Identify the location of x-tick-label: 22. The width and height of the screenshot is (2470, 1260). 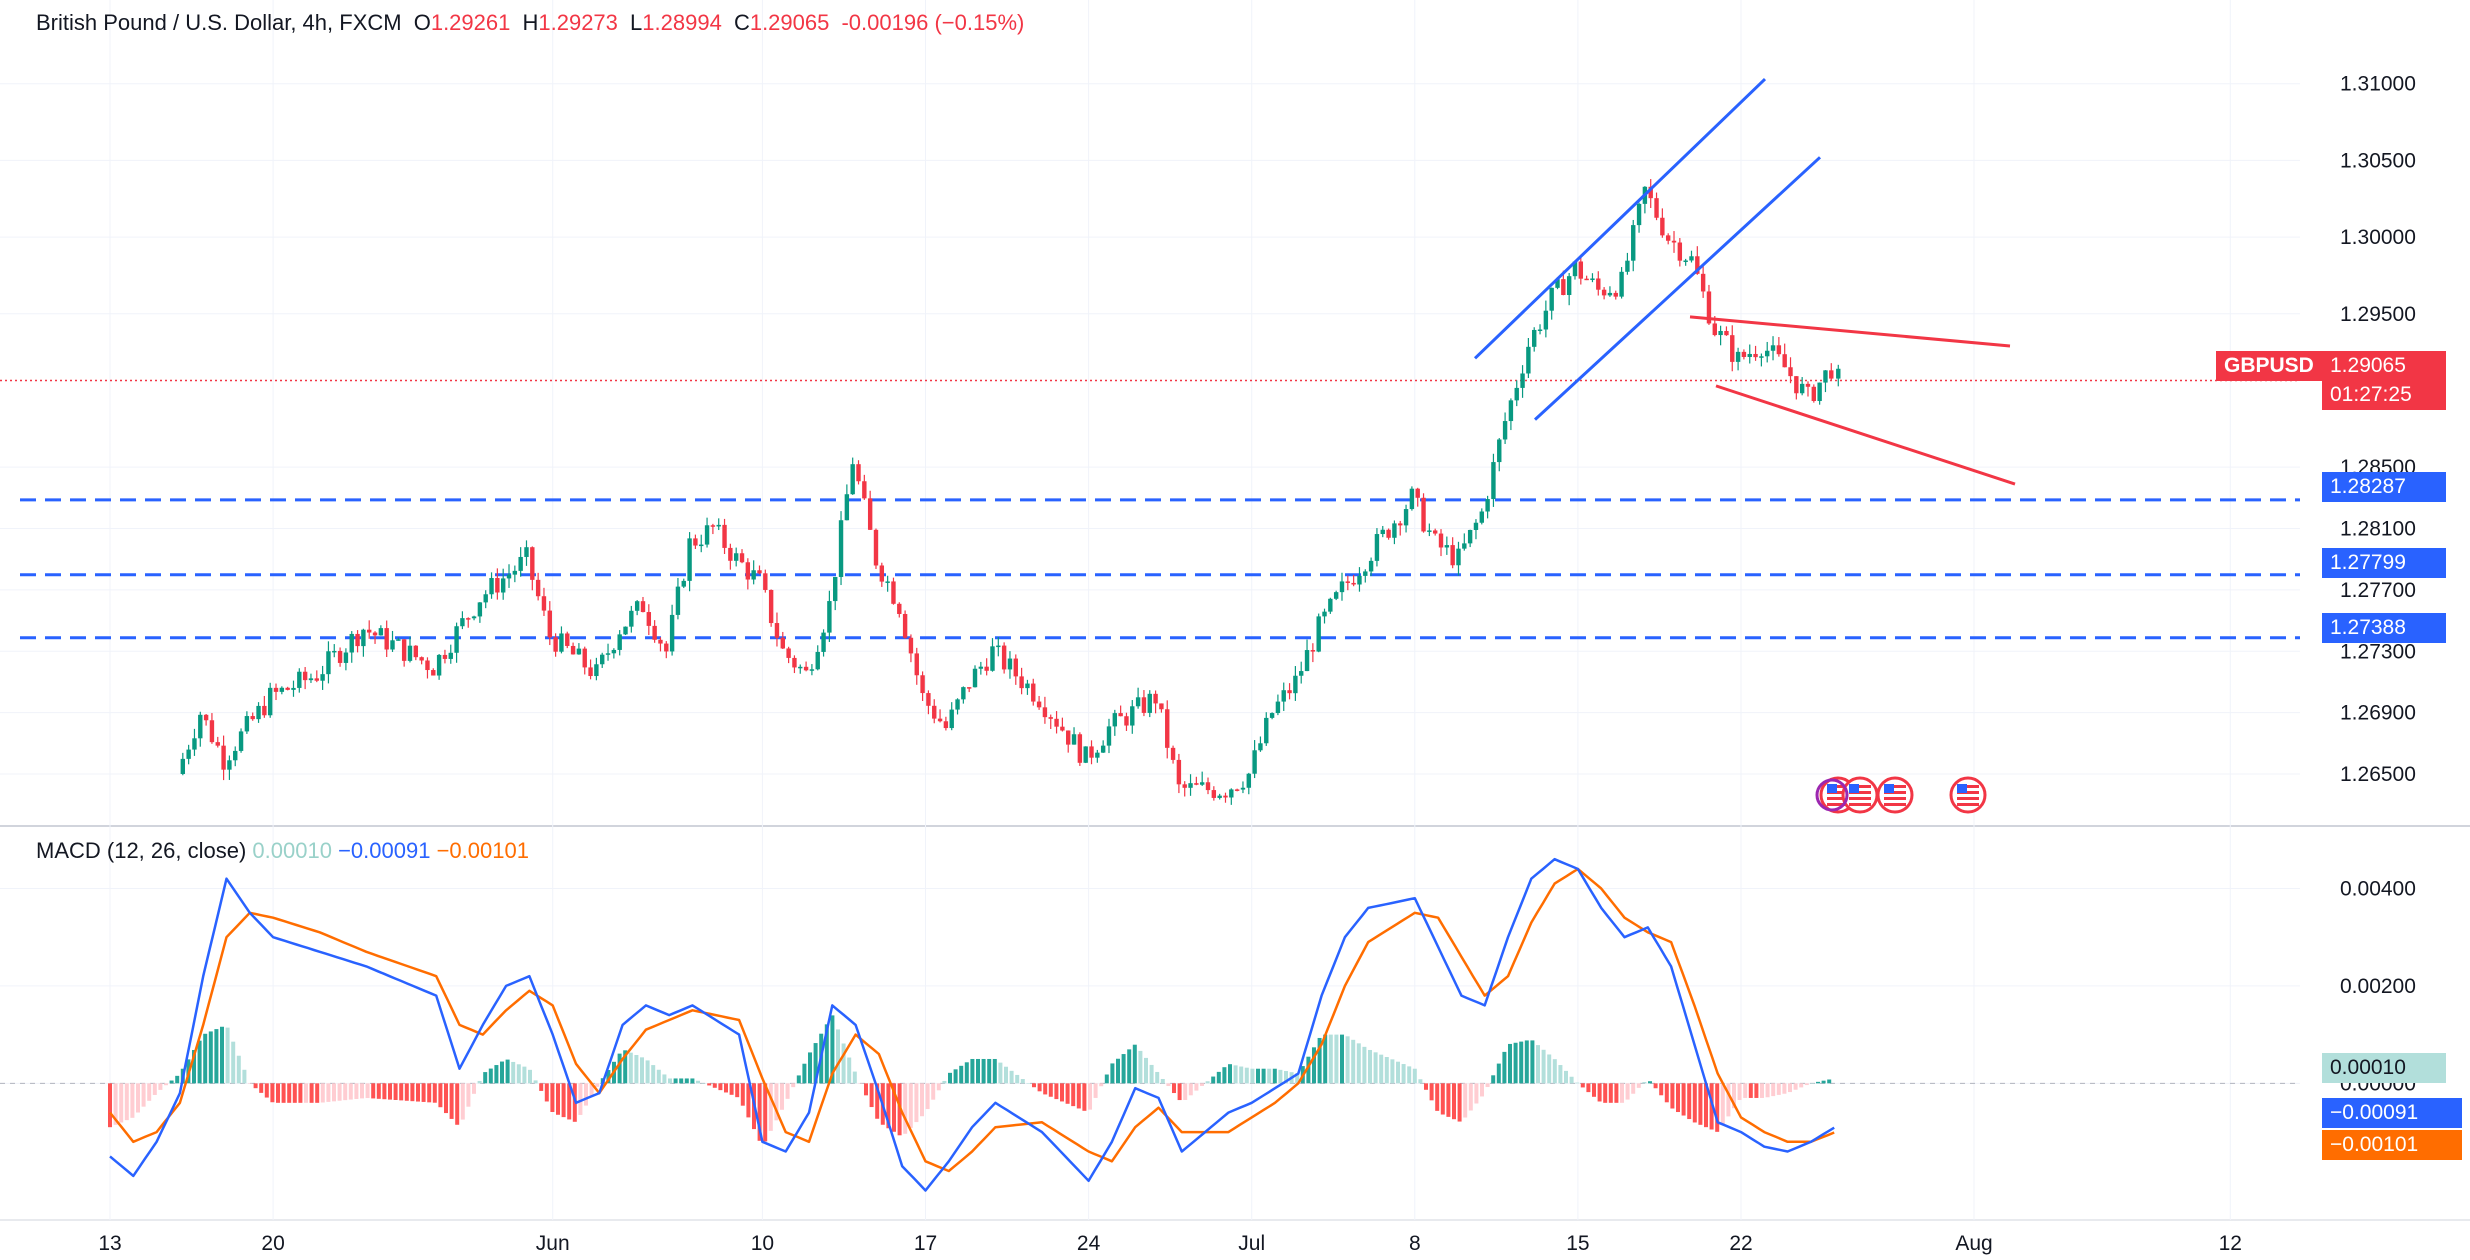
(1740, 1243).